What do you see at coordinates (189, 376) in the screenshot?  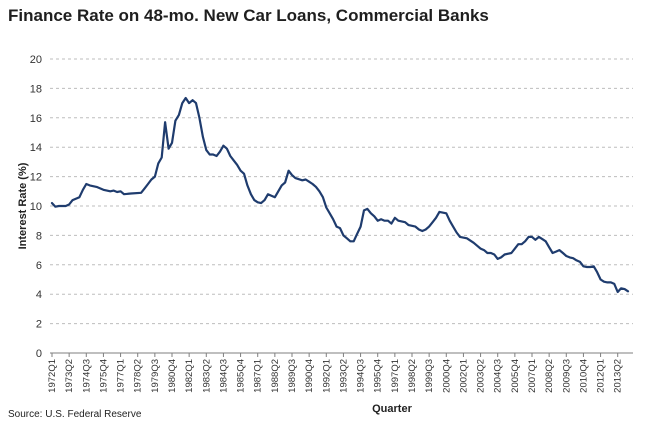 I see `x-tick-label: 1982Q1` at bounding box center [189, 376].